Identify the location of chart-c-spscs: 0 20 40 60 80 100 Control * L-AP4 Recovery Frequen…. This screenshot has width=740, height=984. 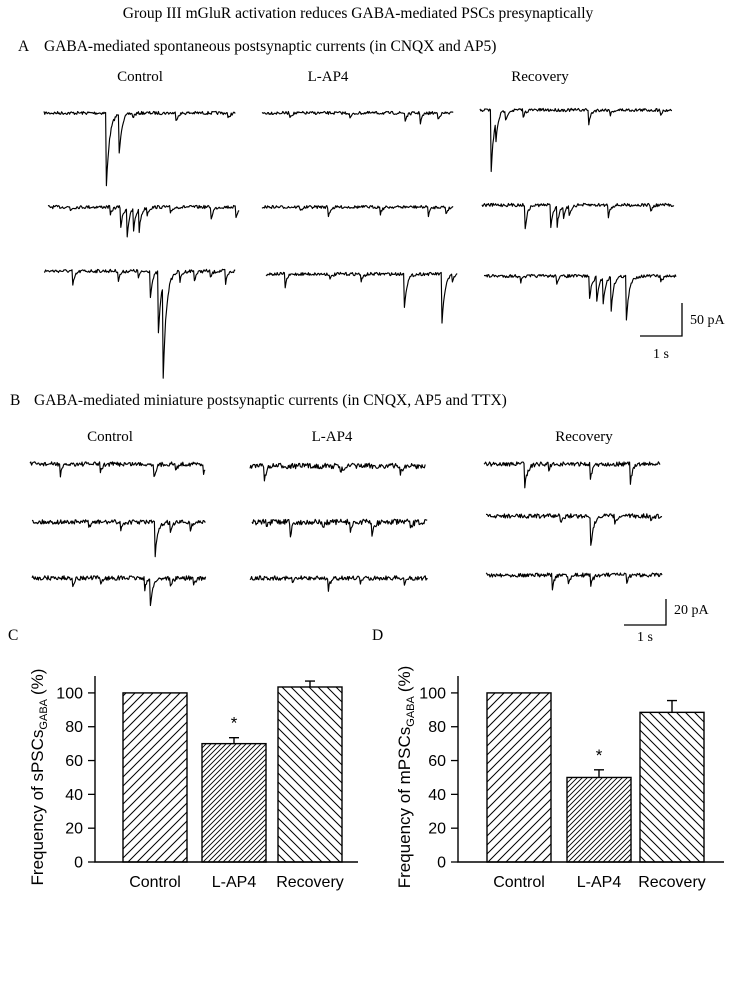
(193, 780).